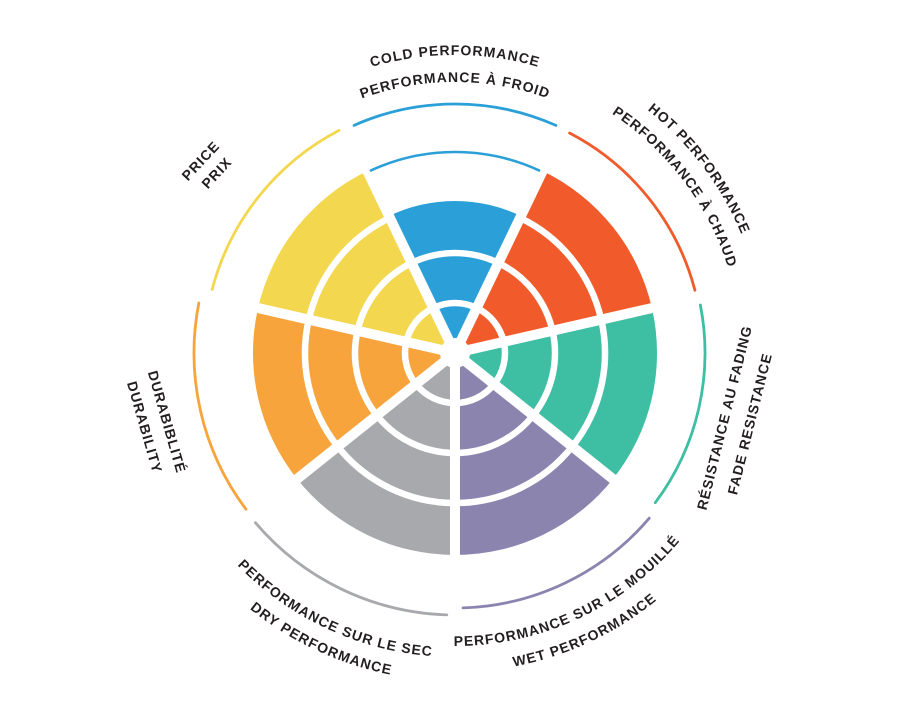 The height and width of the screenshot is (720, 900). Describe the element at coordinates (415, 435) in the screenshot. I see `ring-arc-2-dry` at that location.